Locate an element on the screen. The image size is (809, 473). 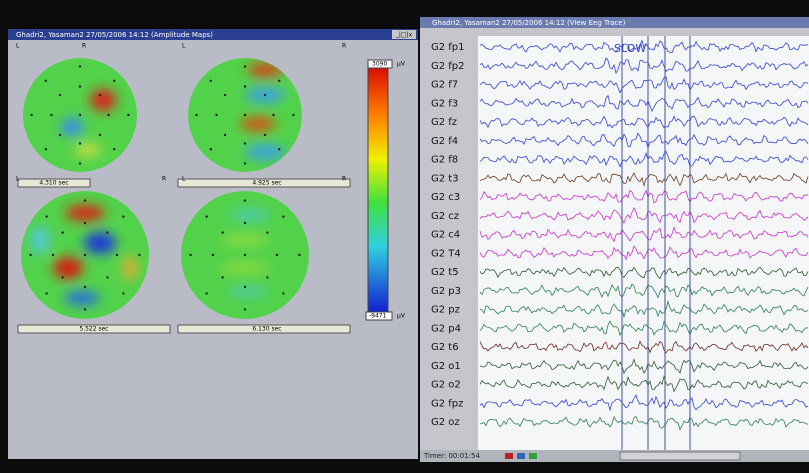
channel-label: G2 fpz is located at coordinates (447, 403).